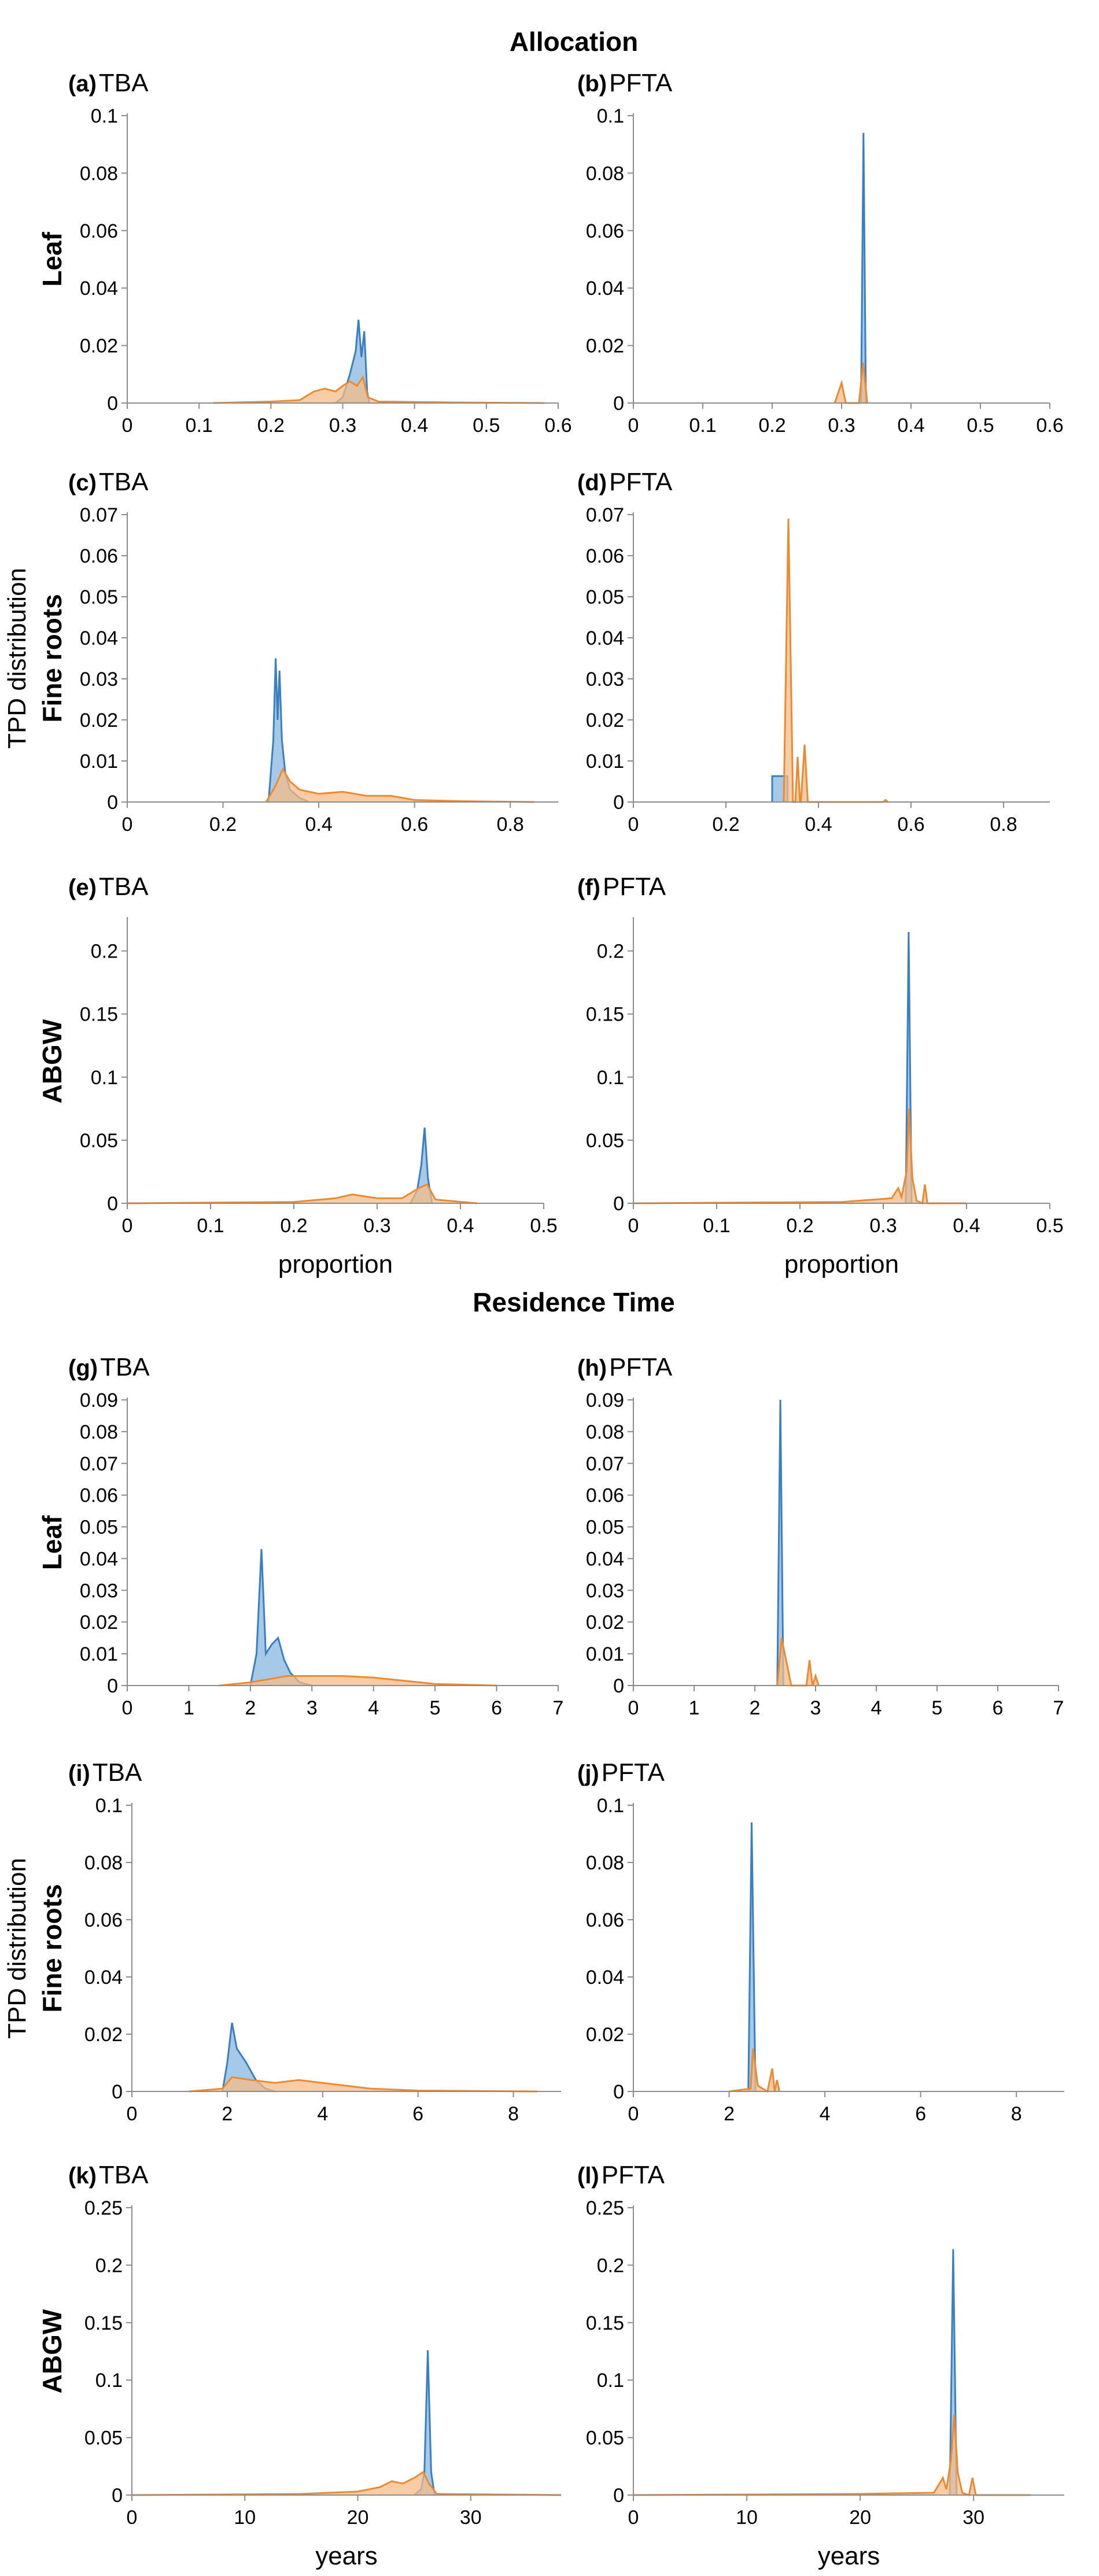 This screenshot has width=1099, height=2576. What do you see at coordinates (622, 887) in the screenshot?
I see `panel-header: (f)PFTA` at bounding box center [622, 887].